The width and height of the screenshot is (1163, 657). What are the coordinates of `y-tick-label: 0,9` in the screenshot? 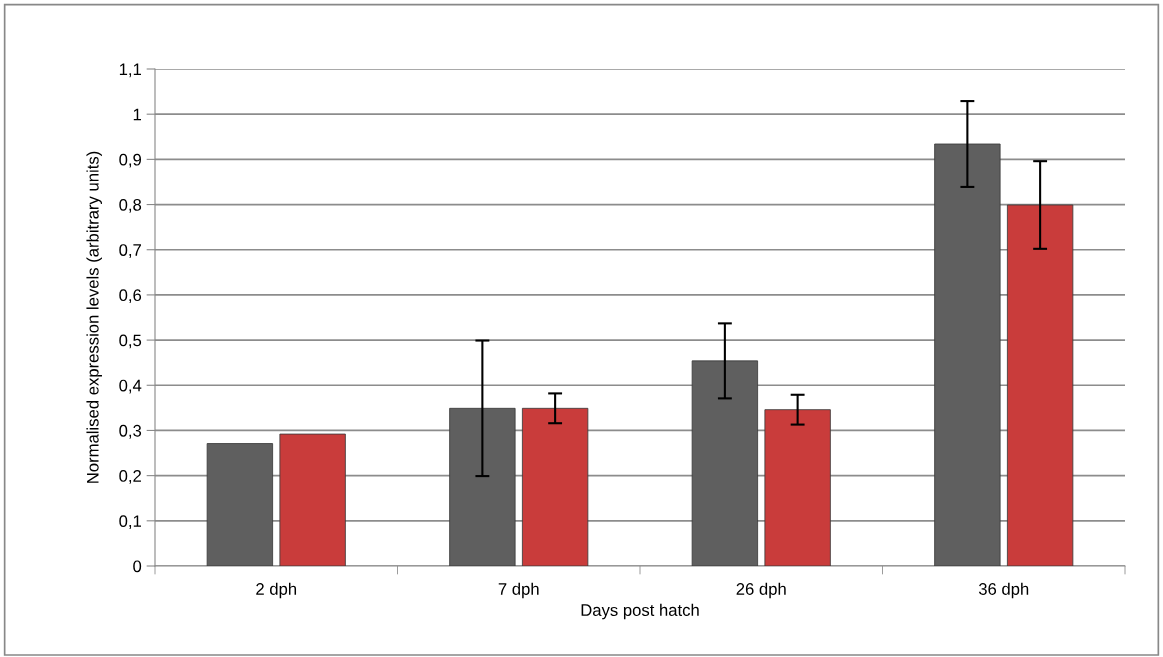 It's located at (130, 160).